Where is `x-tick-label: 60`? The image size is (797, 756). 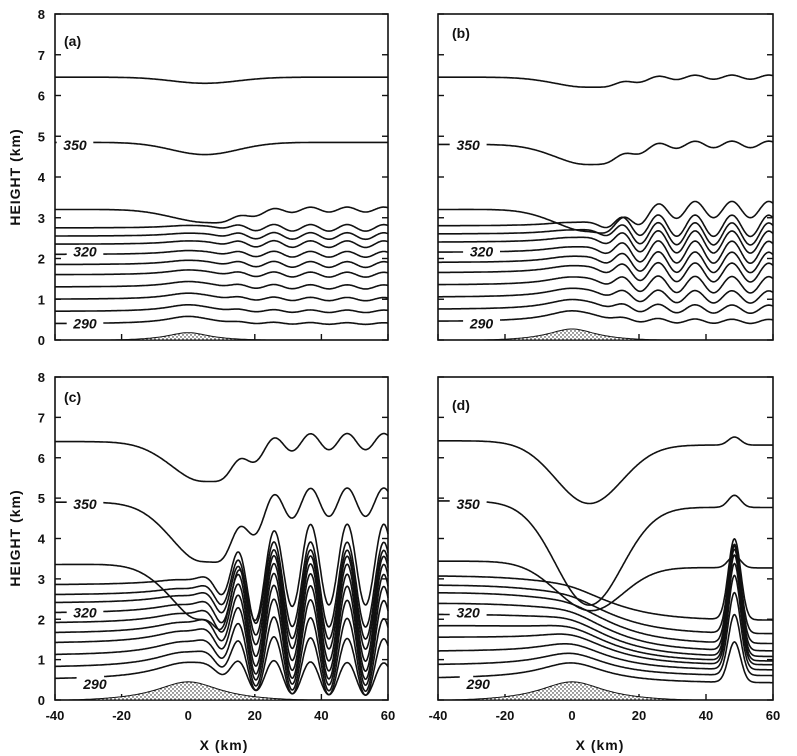
x-tick-label: 60 is located at coordinates (388, 715).